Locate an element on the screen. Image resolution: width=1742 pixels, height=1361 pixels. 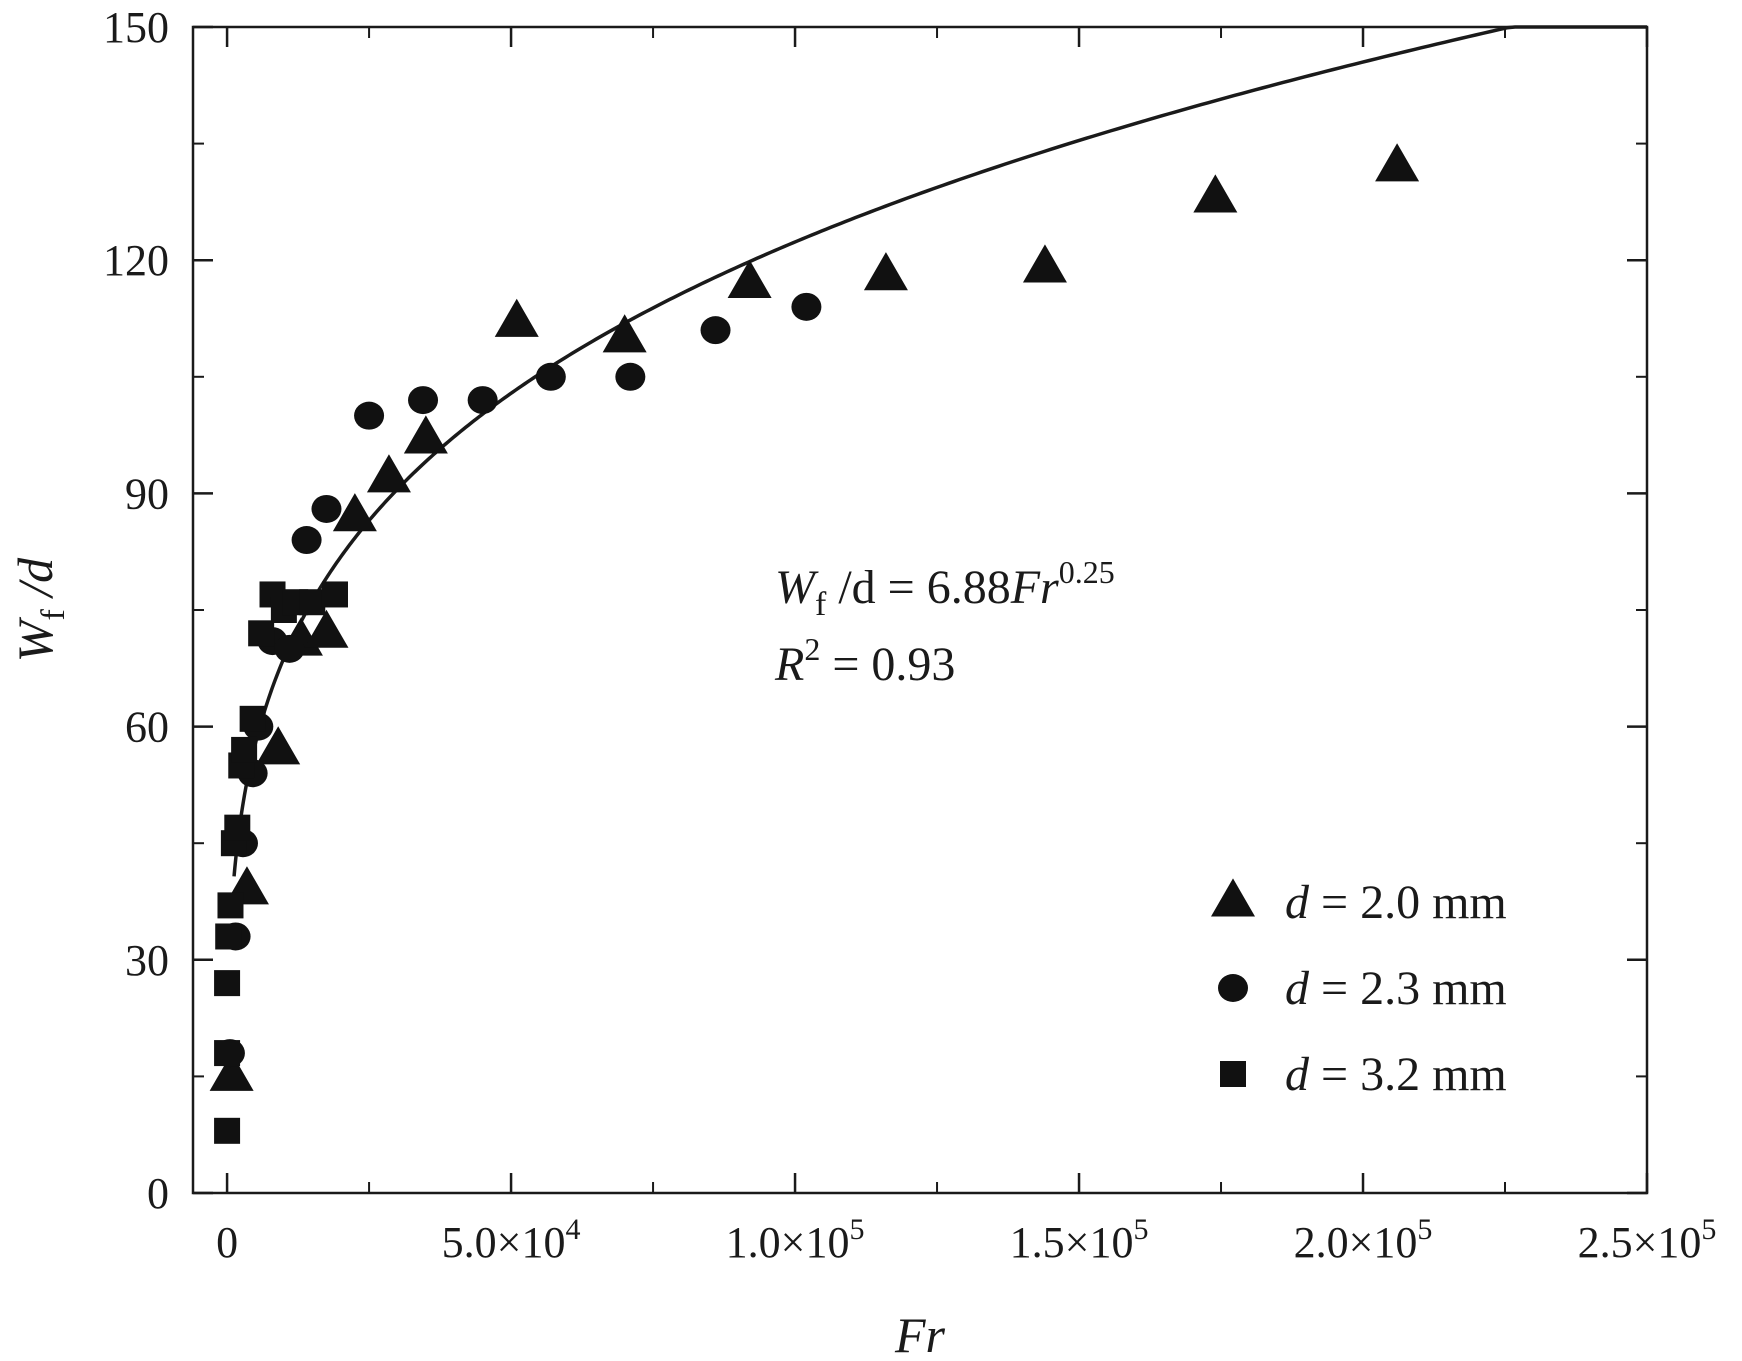
x-tick-exponent: 4 is located at coordinates (572, 1229).